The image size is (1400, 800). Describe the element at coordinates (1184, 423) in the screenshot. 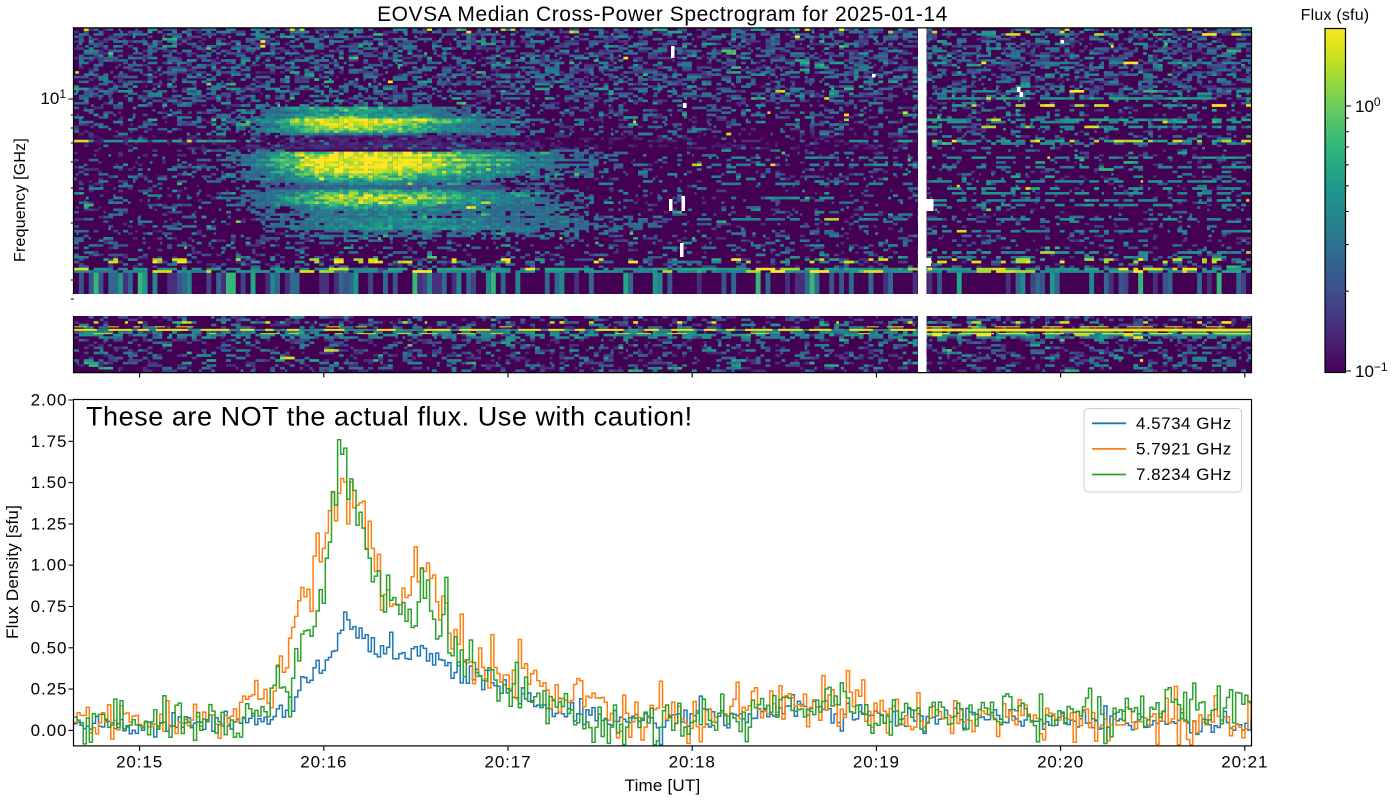

I see `svg-text: 4.5734 GHz` at that location.